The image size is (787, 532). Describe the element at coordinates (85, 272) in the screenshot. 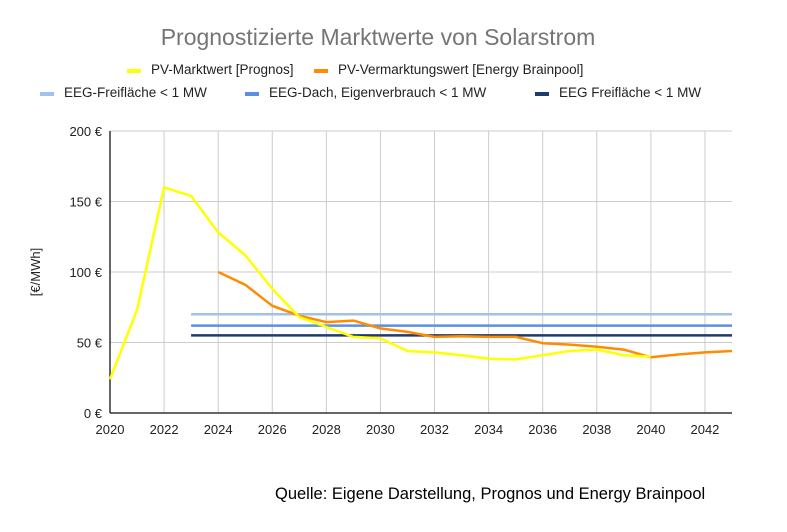

I see `y-tick-label: 100 €` at that location.